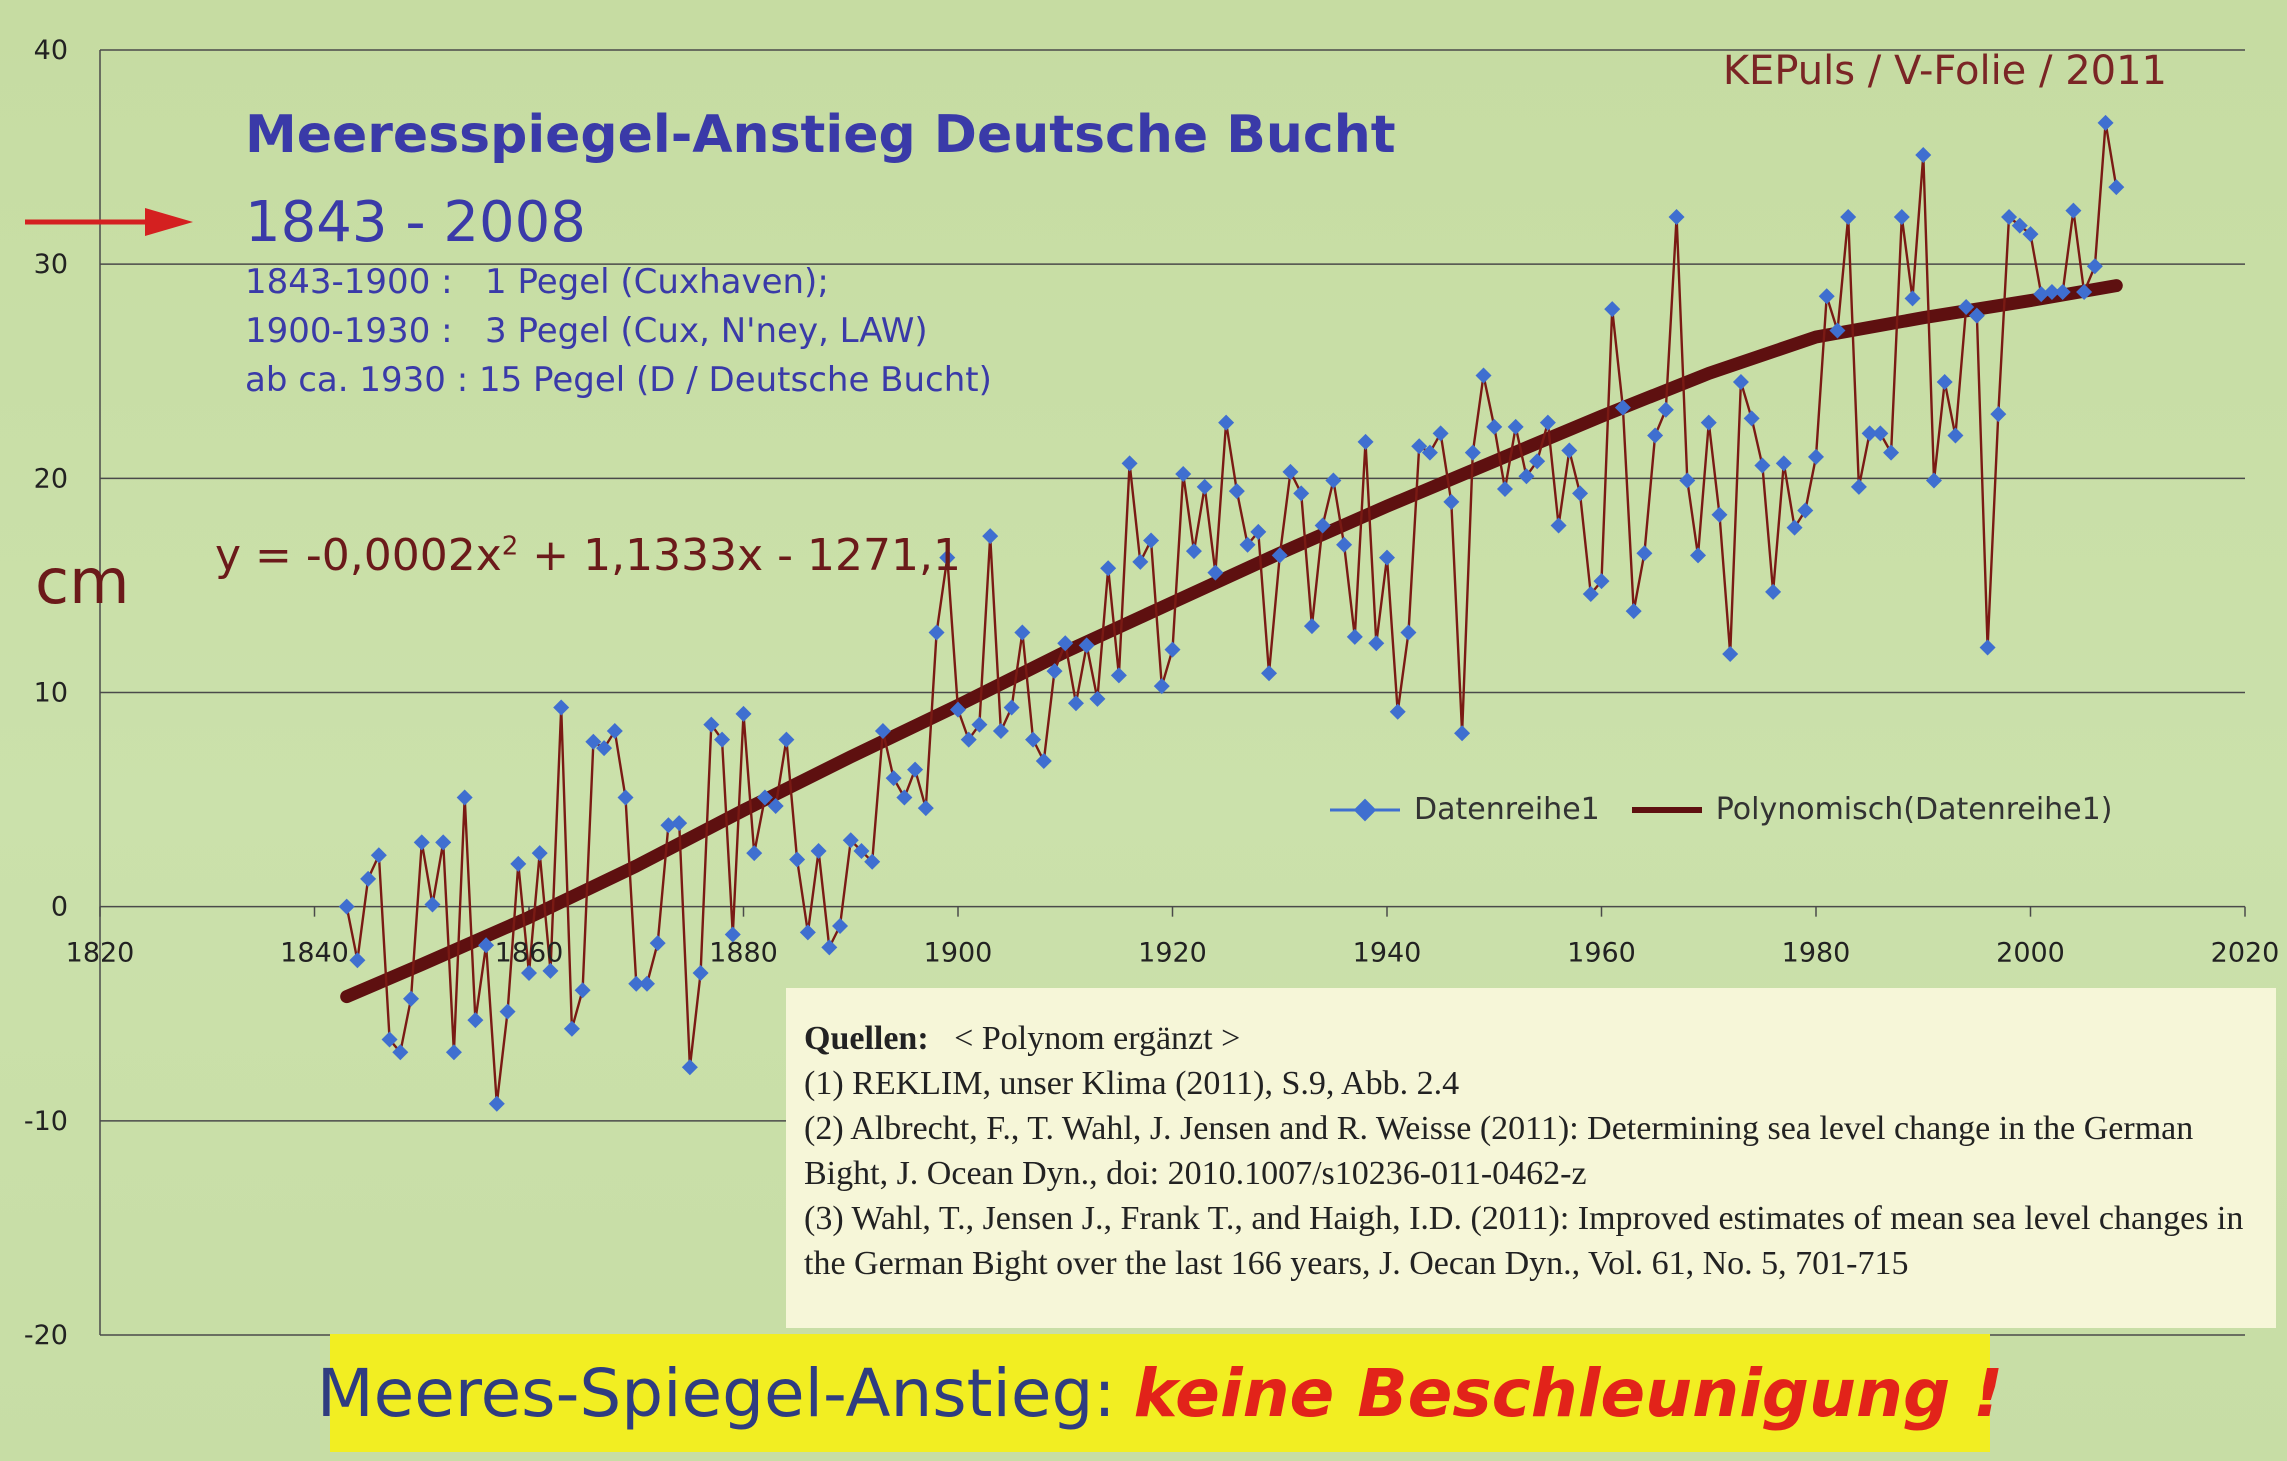  What do you see at coordinates (1666, 809) in the screenshot?
I see `legend-trendline-icon` at bounding box center [1666, 809].